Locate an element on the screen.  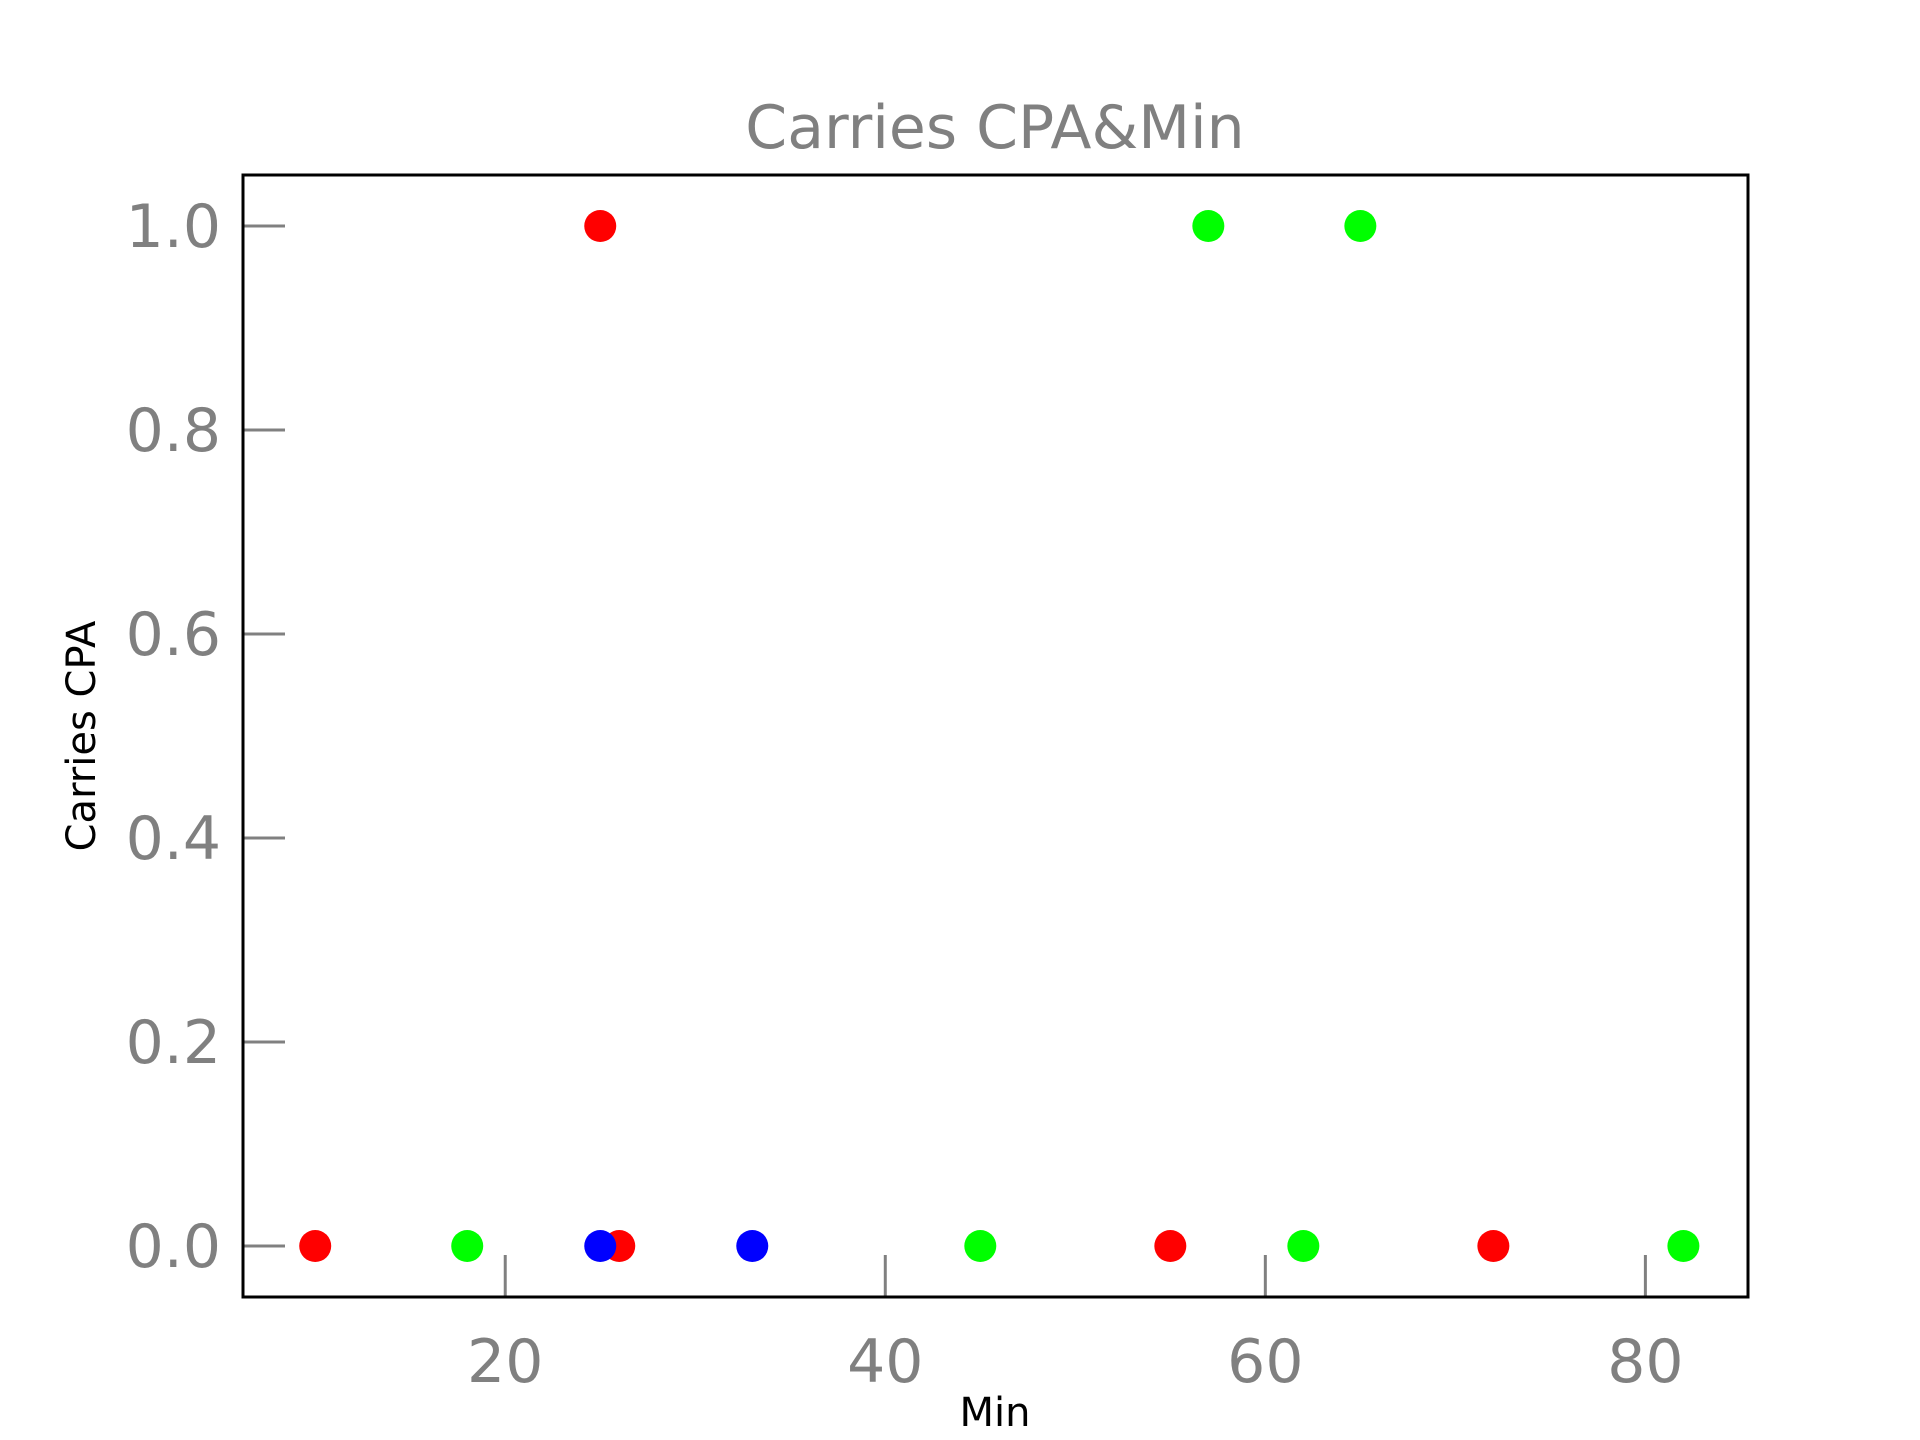
x-tick-label: 60 is located at coordinates (1265, 1362).